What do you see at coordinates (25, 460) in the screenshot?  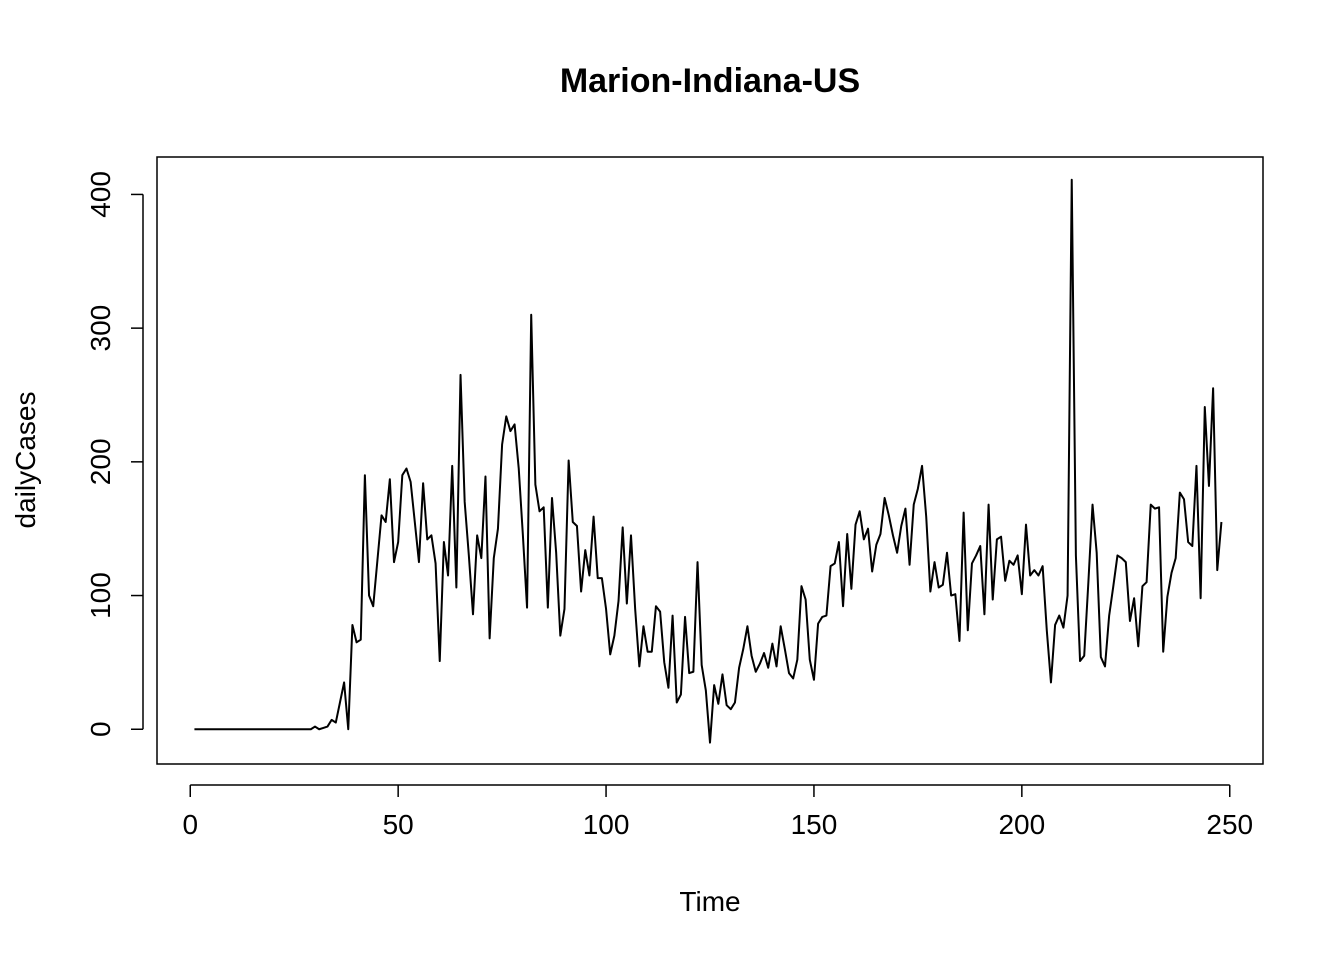 I see `y-axis-label: dailyCases` at bounding box center [25, 460].